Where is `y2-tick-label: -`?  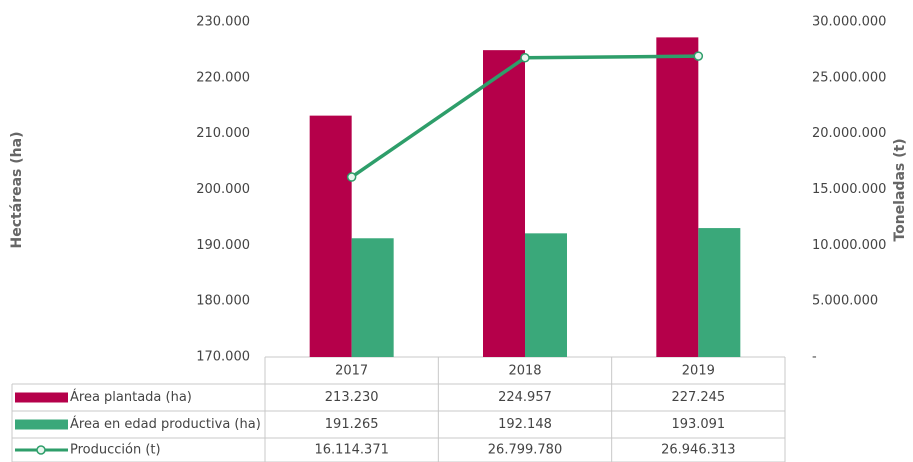
y2-tick-label: - is located at coordinates (814, 357).